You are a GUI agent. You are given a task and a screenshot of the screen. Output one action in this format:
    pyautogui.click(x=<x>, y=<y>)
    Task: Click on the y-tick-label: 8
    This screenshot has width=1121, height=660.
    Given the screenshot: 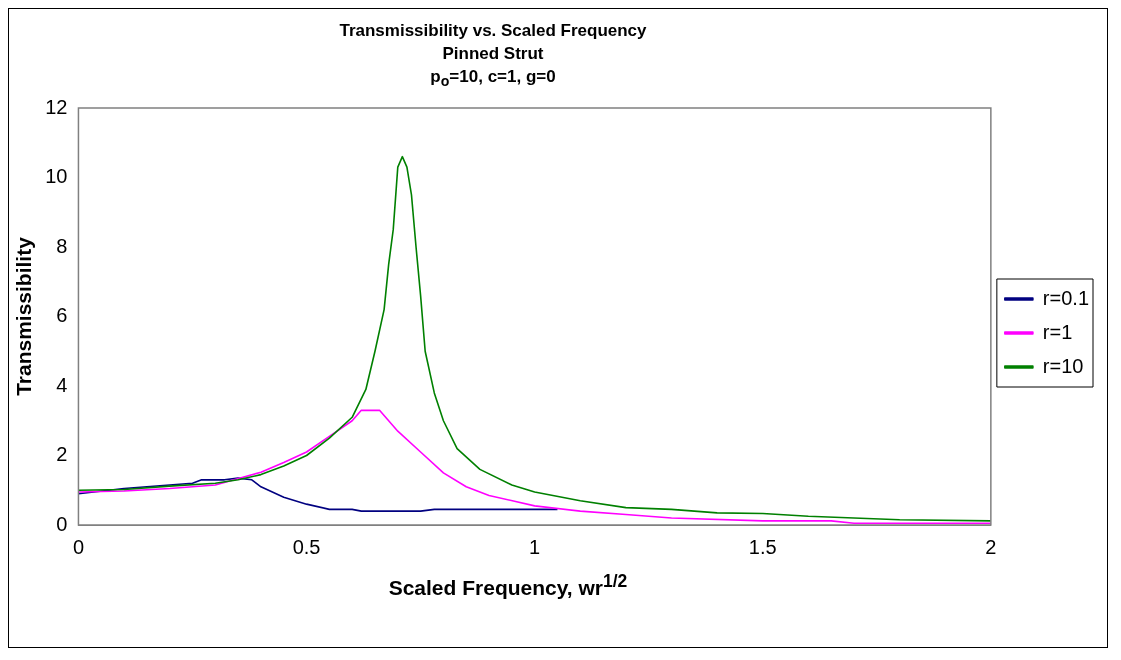 What is the action you would take?
    pyautogui.click(x=62, y=245)
    